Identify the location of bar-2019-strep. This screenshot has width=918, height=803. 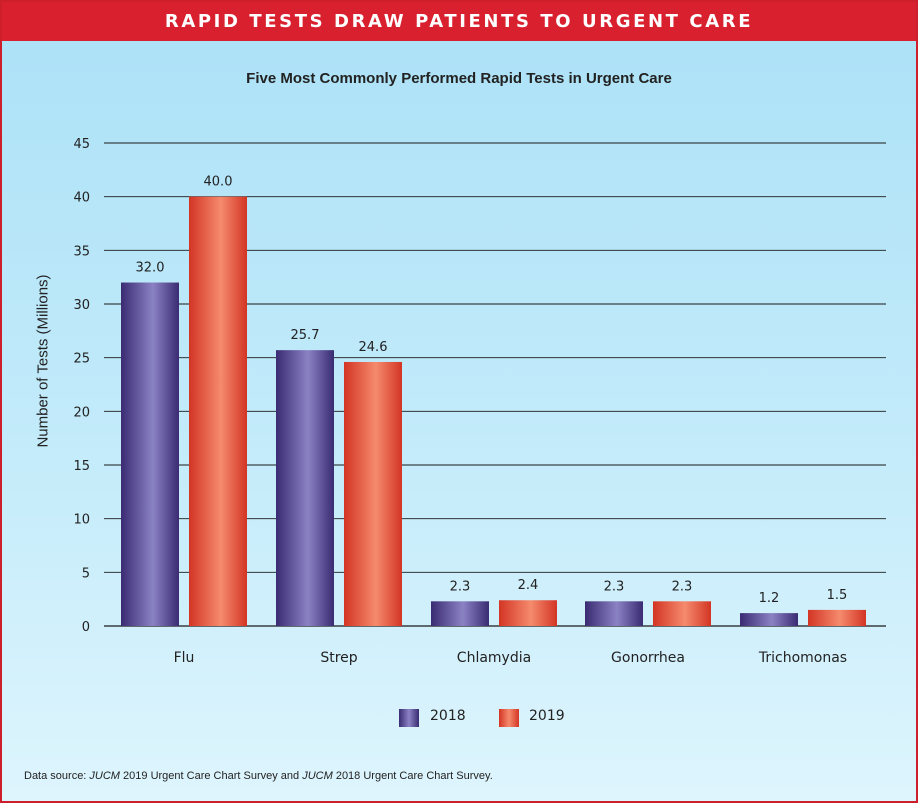
(373, 493).